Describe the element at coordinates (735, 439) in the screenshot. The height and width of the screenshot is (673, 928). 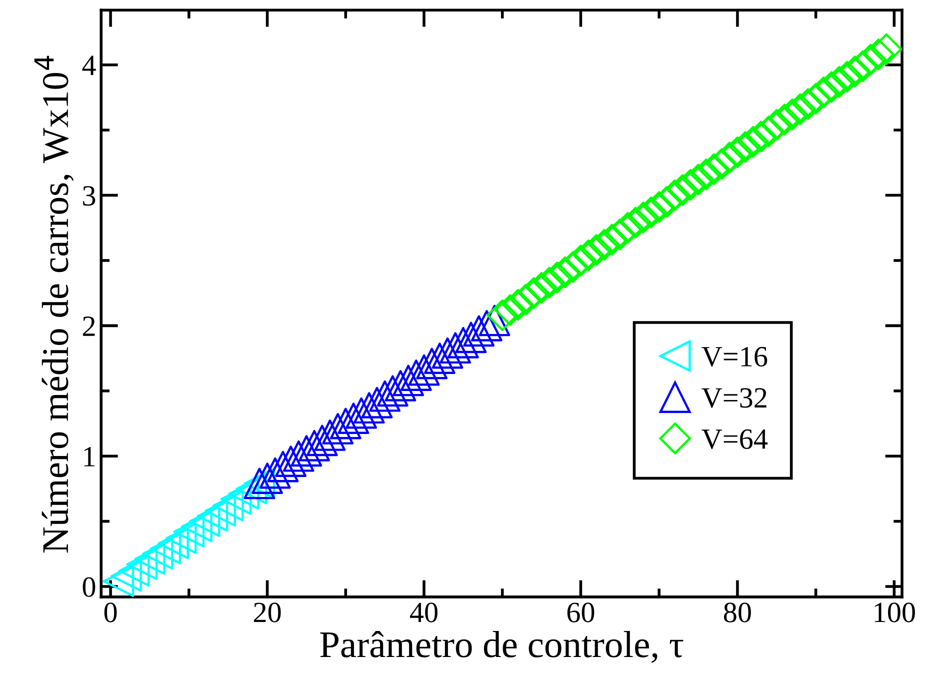
I see `legend-label: V=64` at that location.